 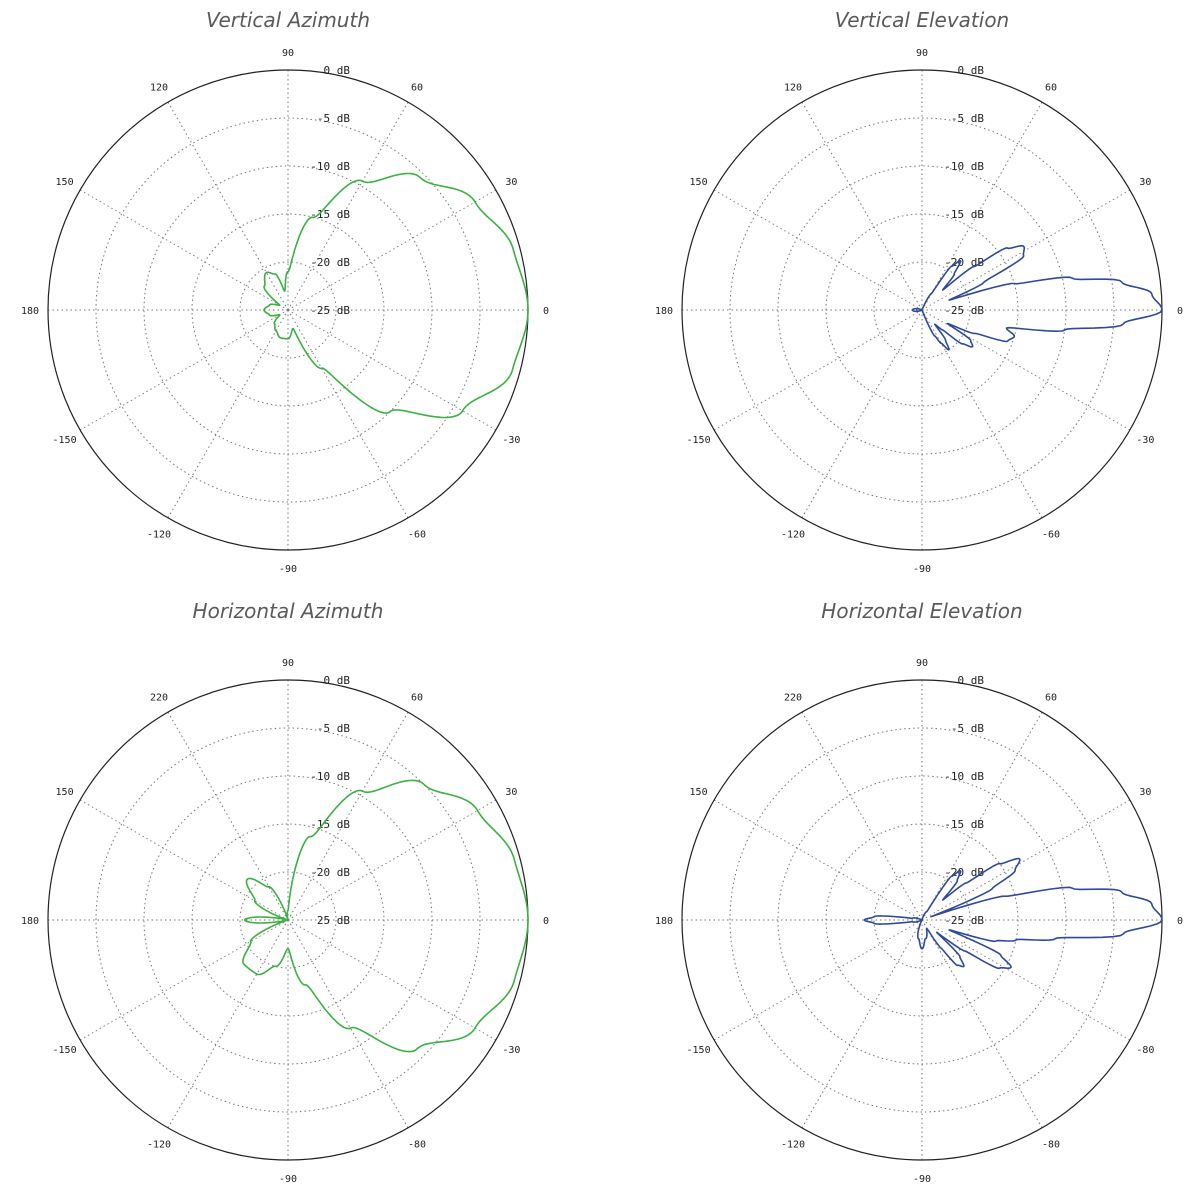 I want to click on radial-tick-label: 25 dB, so click(x=333, y=920).